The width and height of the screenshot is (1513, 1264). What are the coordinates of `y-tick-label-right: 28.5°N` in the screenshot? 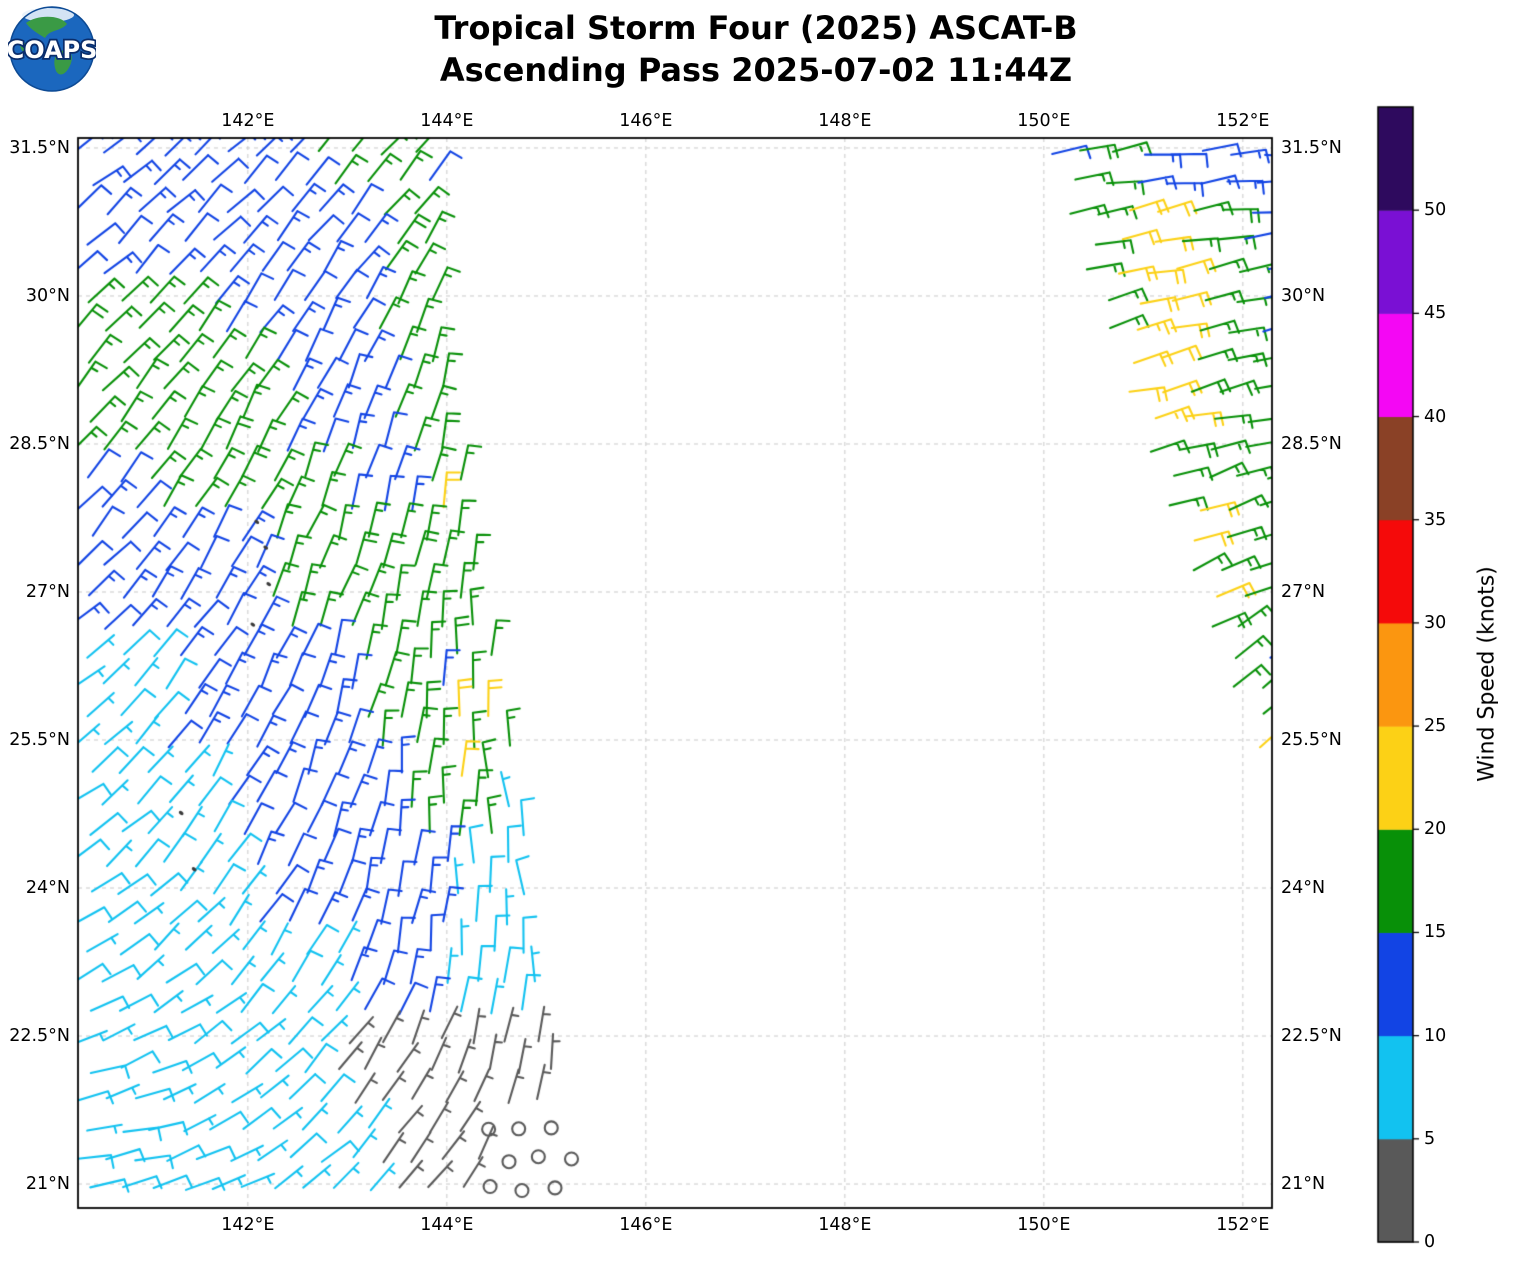 It's located at (1311, 443).